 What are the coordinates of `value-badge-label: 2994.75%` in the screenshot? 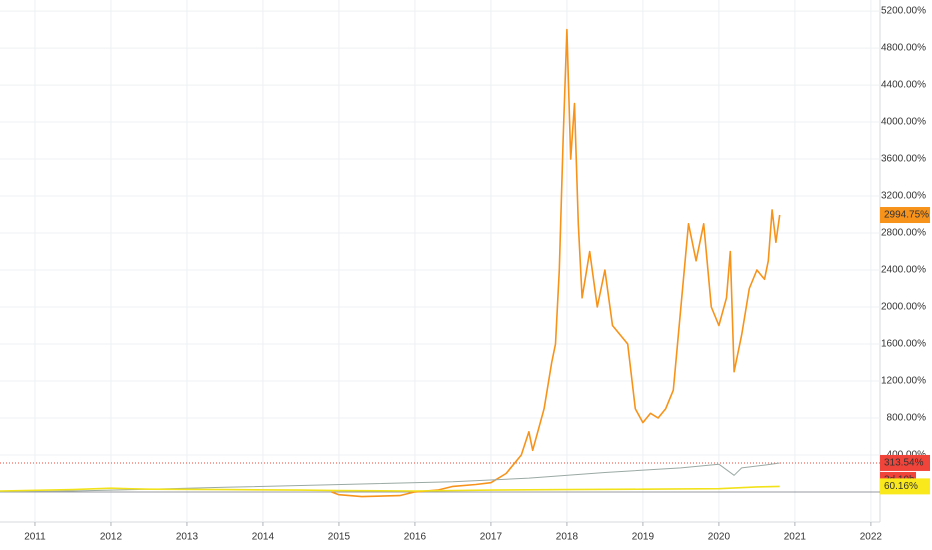 It's located at (906, 215).